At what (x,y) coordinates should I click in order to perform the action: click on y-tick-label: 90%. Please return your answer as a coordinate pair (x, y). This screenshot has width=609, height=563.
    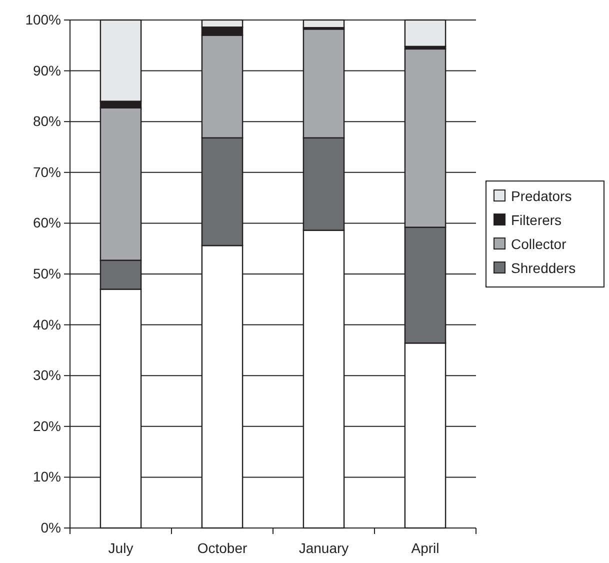
    Looking at the image, I should click on (46, 70).